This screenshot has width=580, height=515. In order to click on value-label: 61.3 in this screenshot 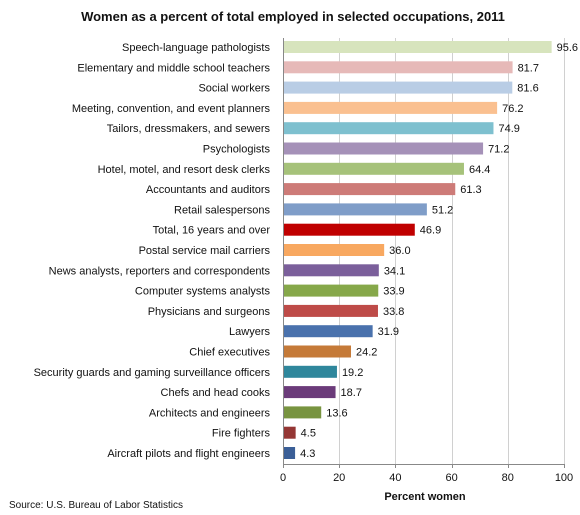, I will do `click(470, 190)`.